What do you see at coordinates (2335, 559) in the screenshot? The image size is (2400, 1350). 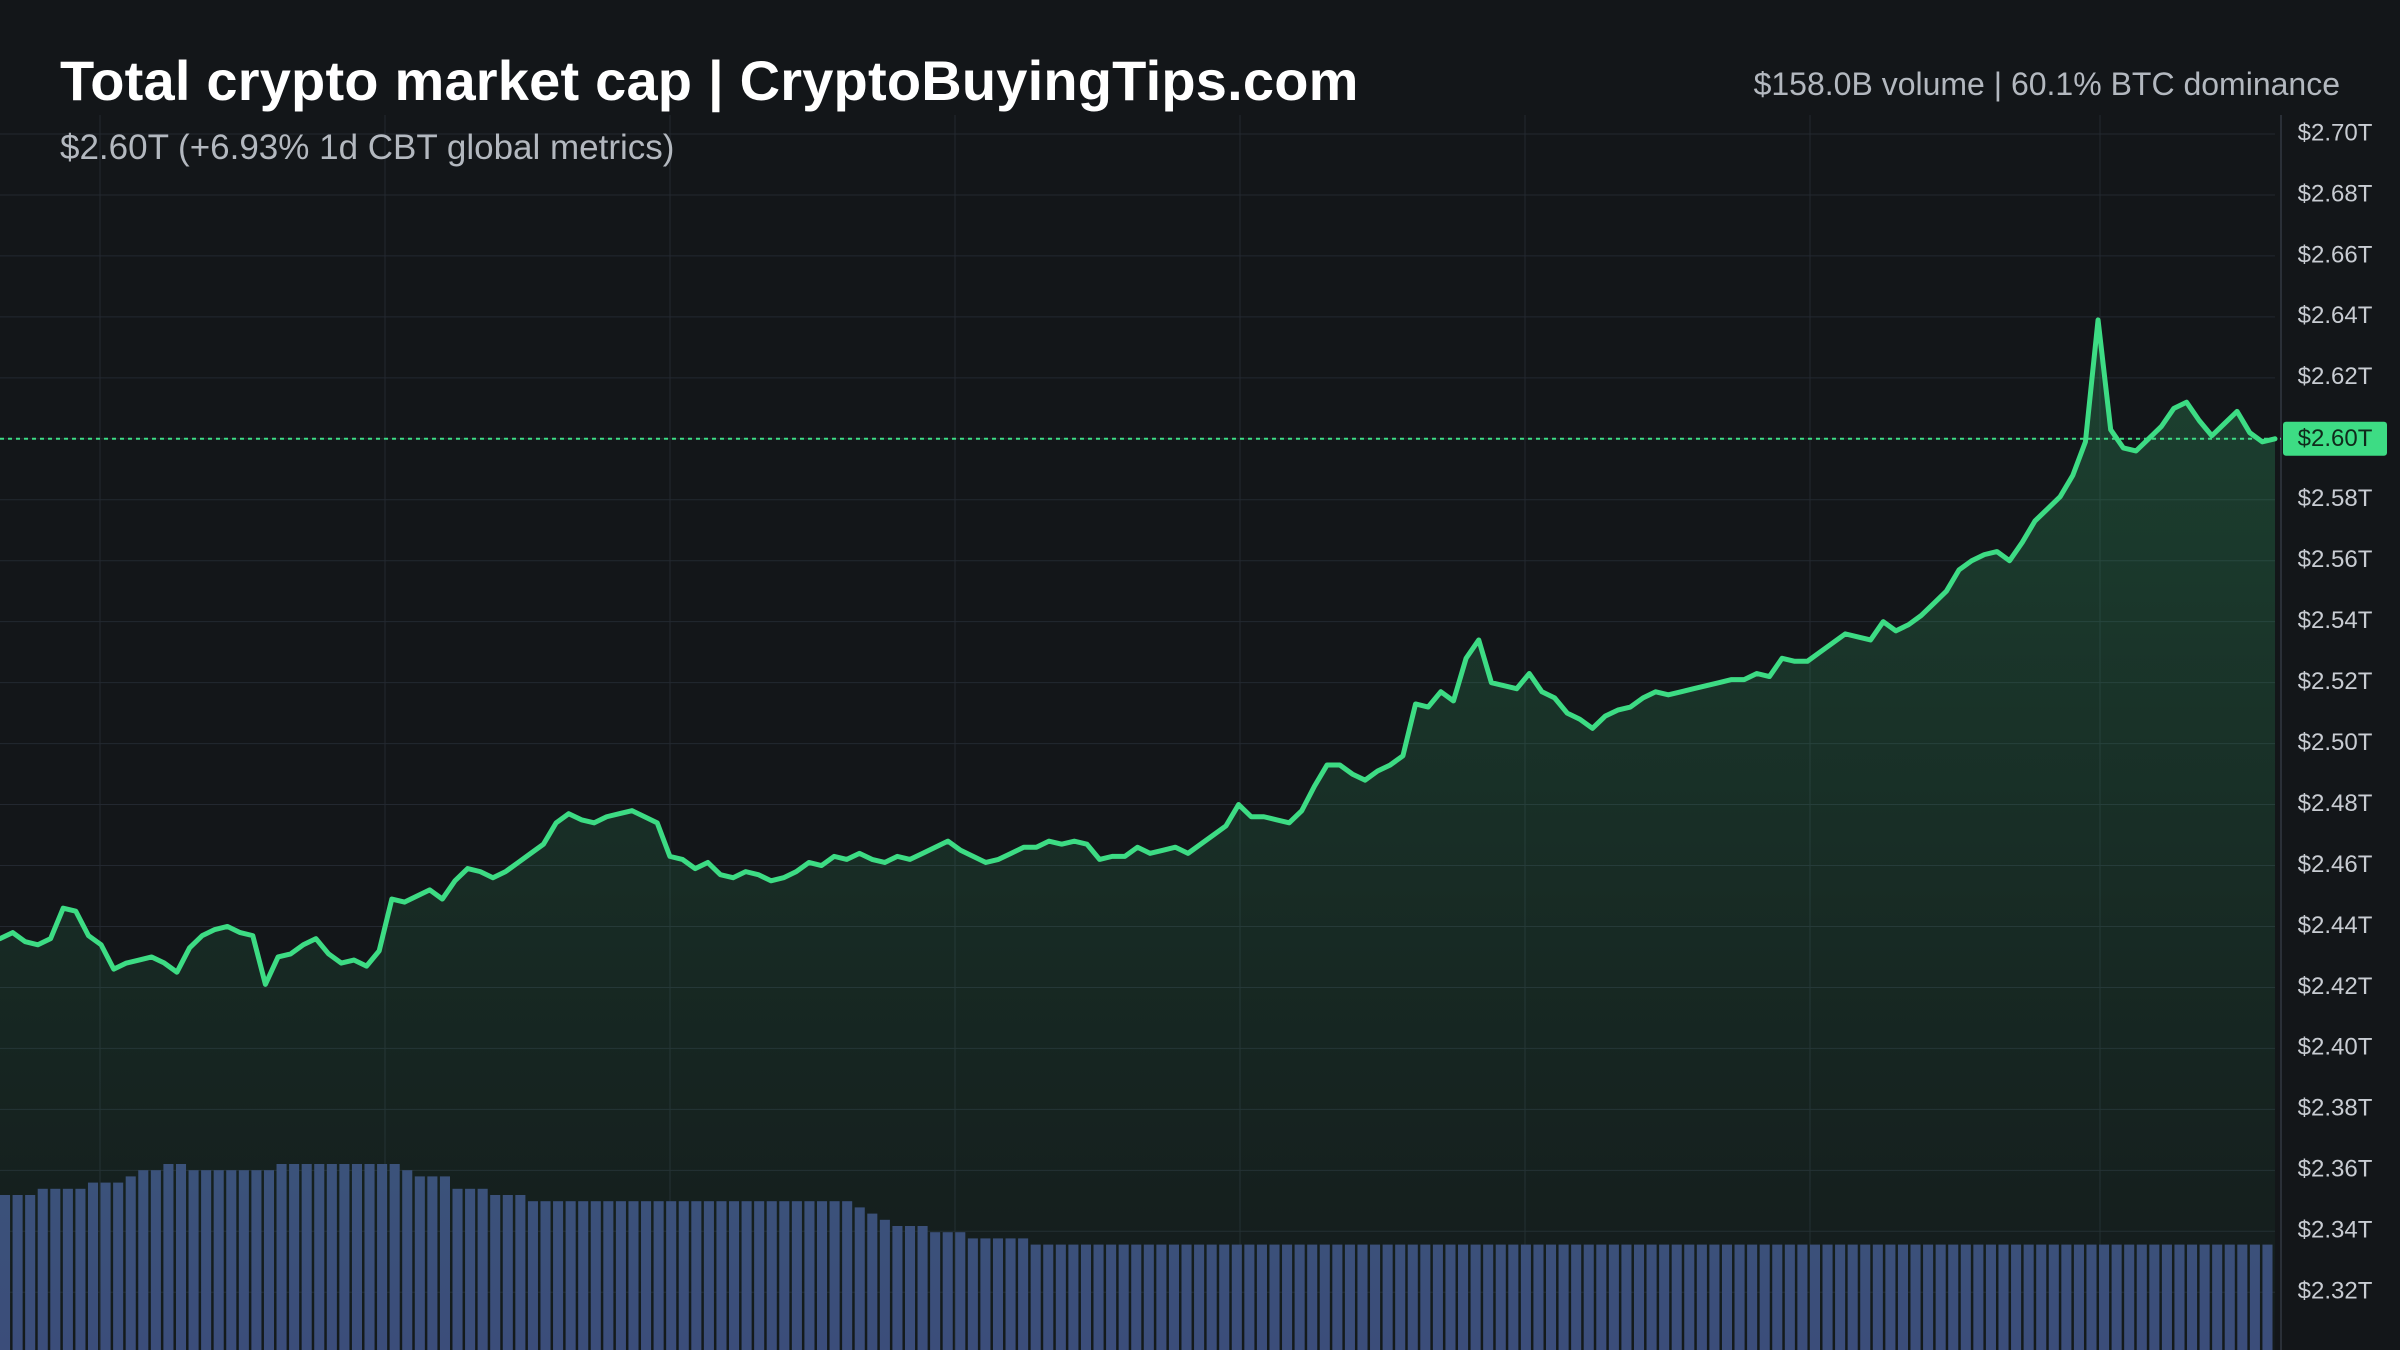 I see `y-tick-label: $2.56T` at bounding box center [2335, 559].